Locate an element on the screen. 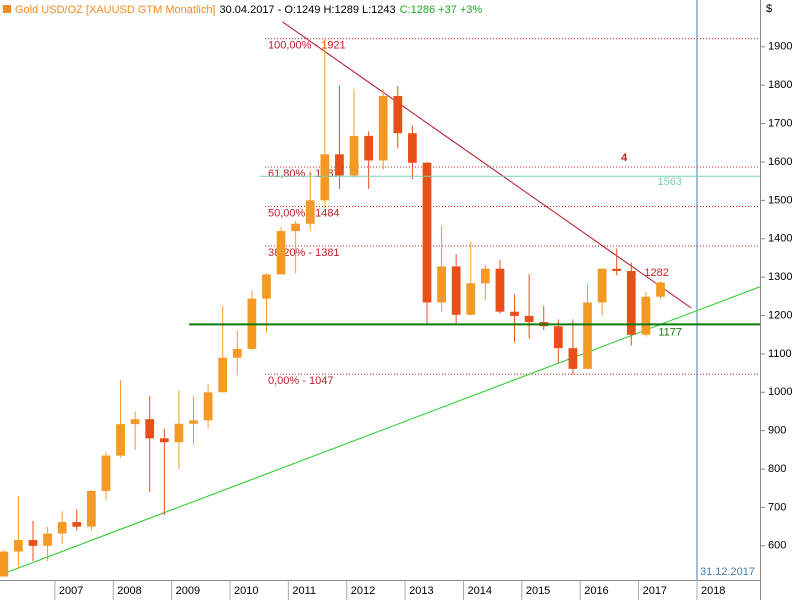  y-tick-label: 800 is located at coordinates (777, 469).